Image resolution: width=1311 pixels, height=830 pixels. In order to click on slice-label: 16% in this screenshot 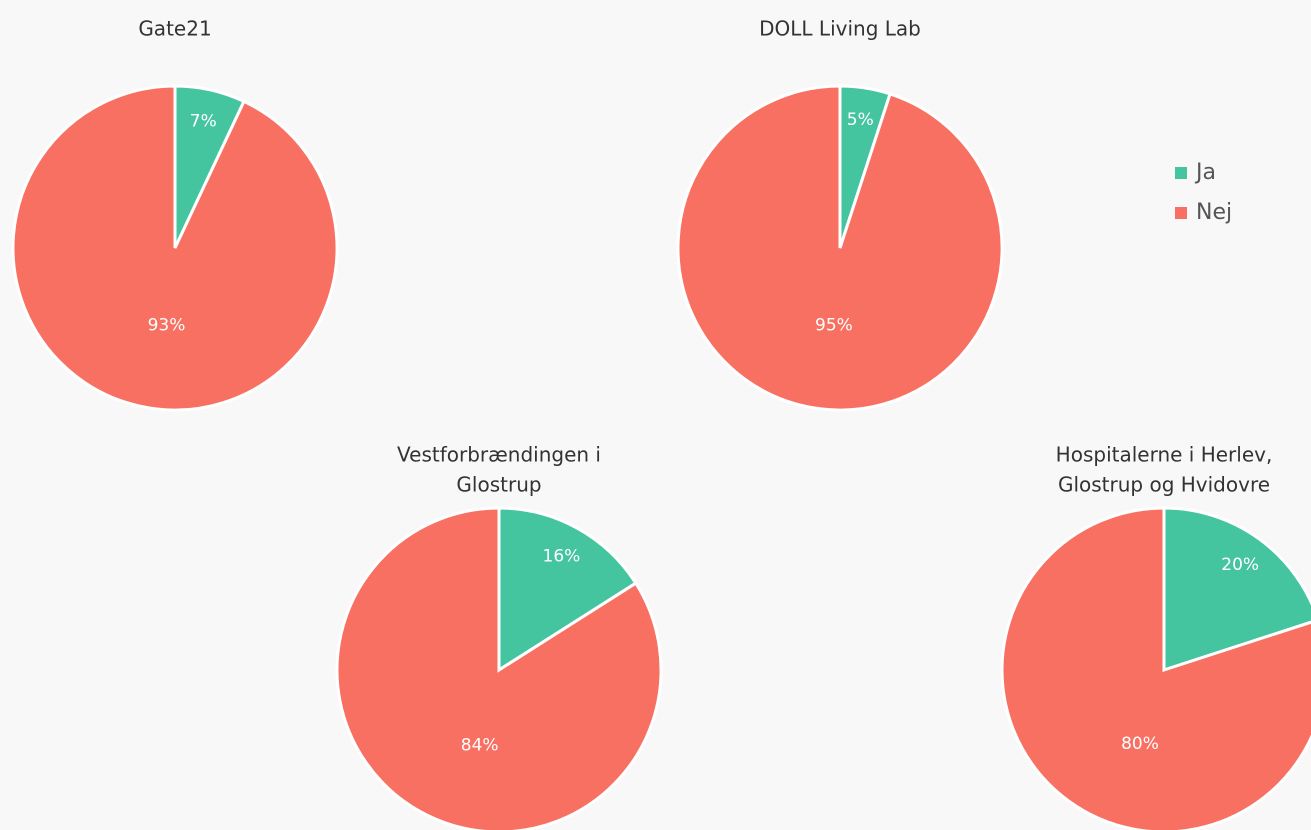, I will do `click(562, 556)`.